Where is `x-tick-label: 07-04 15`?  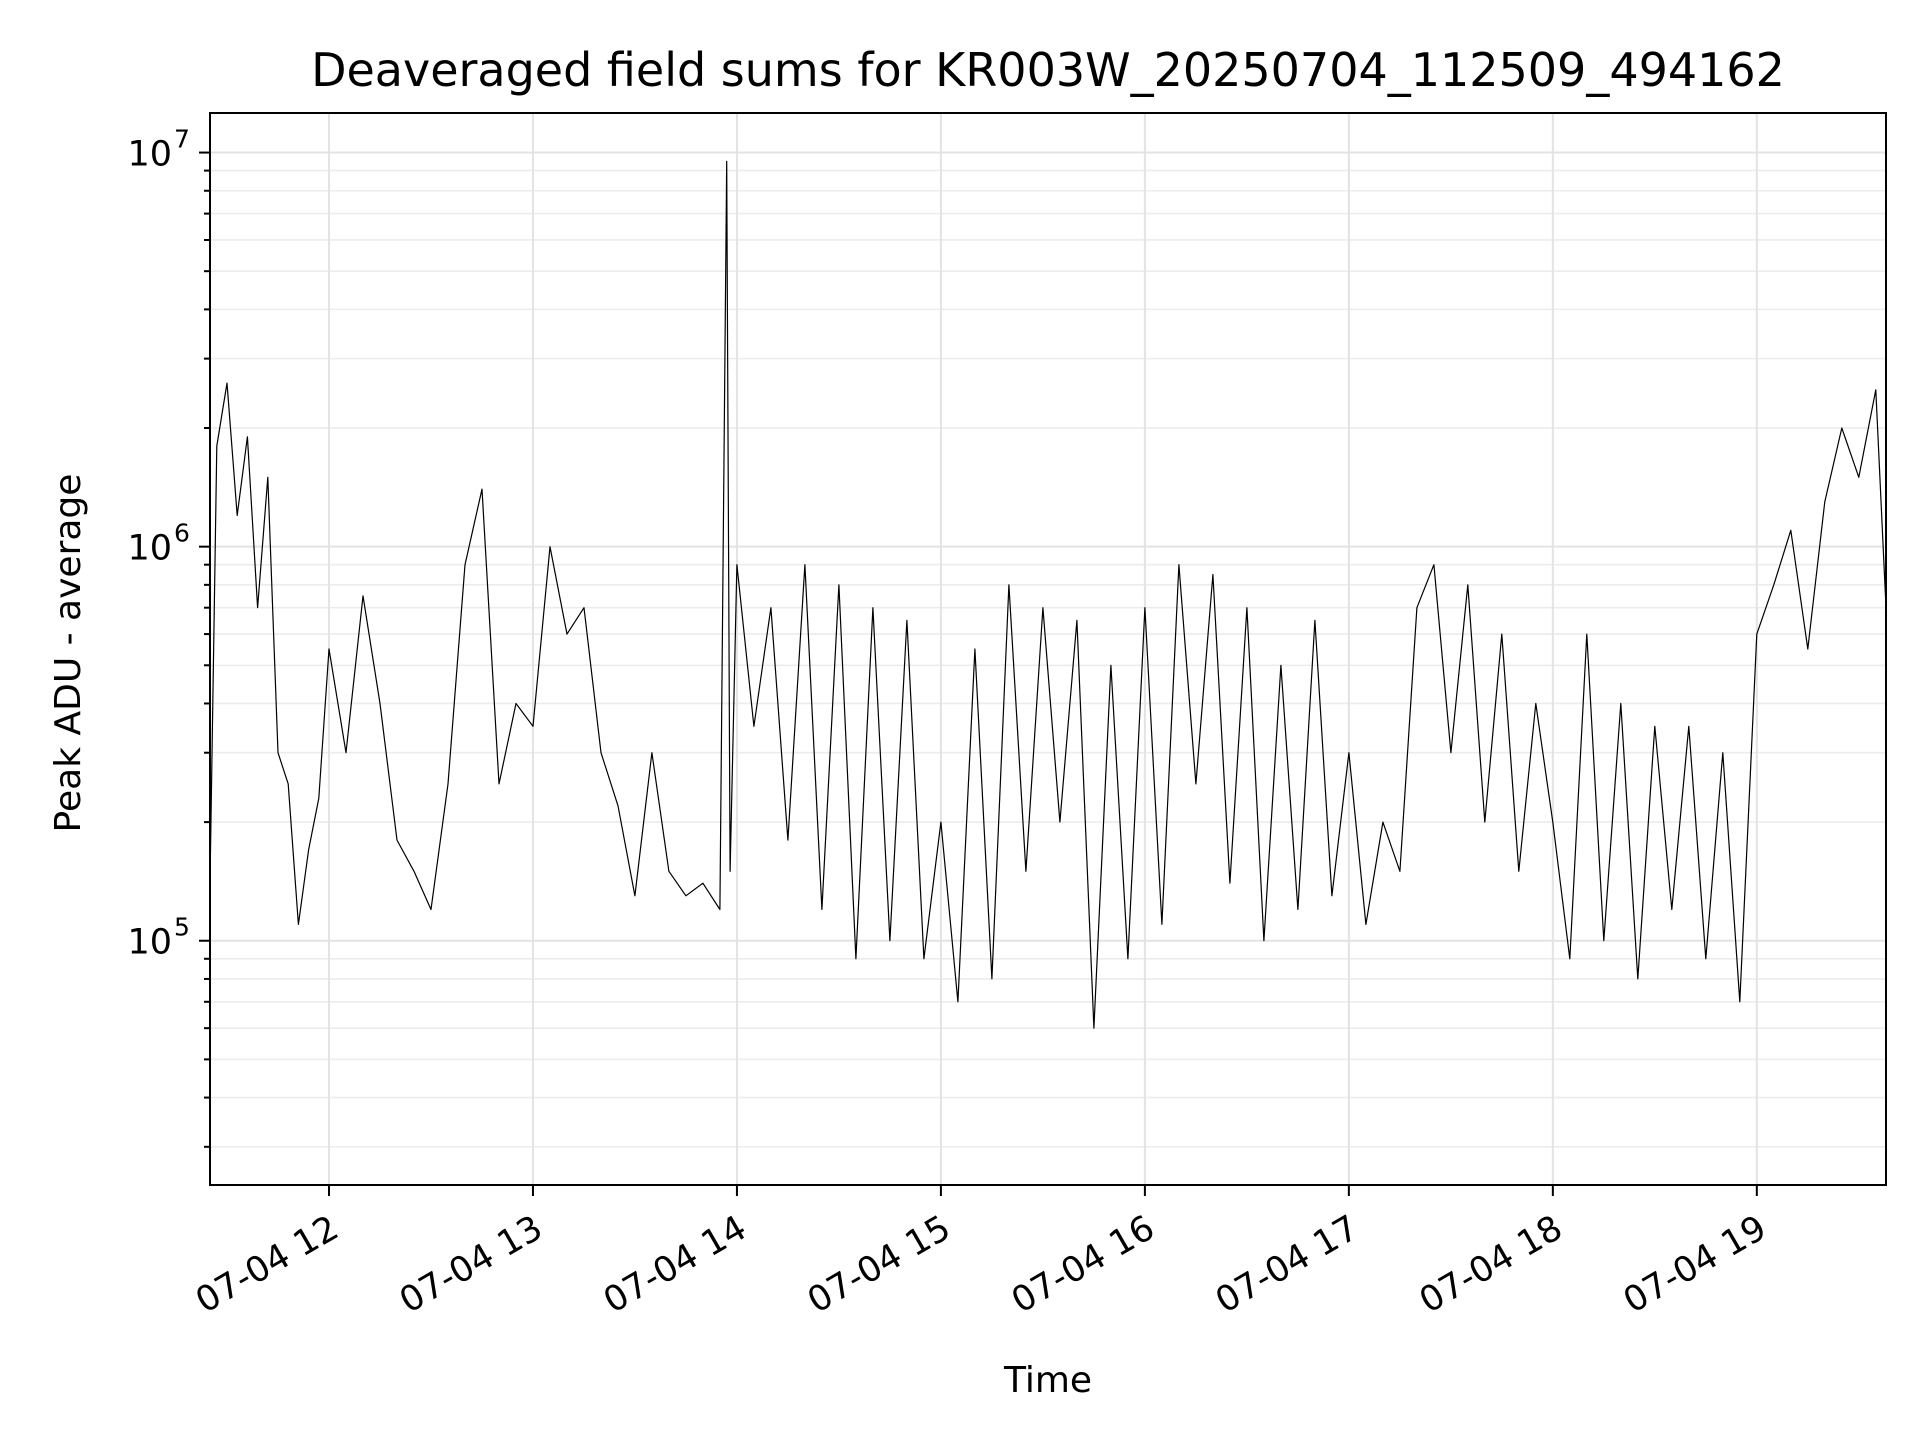
x-tick-label: 07-04 15 is located at coordinates (879, 1264).